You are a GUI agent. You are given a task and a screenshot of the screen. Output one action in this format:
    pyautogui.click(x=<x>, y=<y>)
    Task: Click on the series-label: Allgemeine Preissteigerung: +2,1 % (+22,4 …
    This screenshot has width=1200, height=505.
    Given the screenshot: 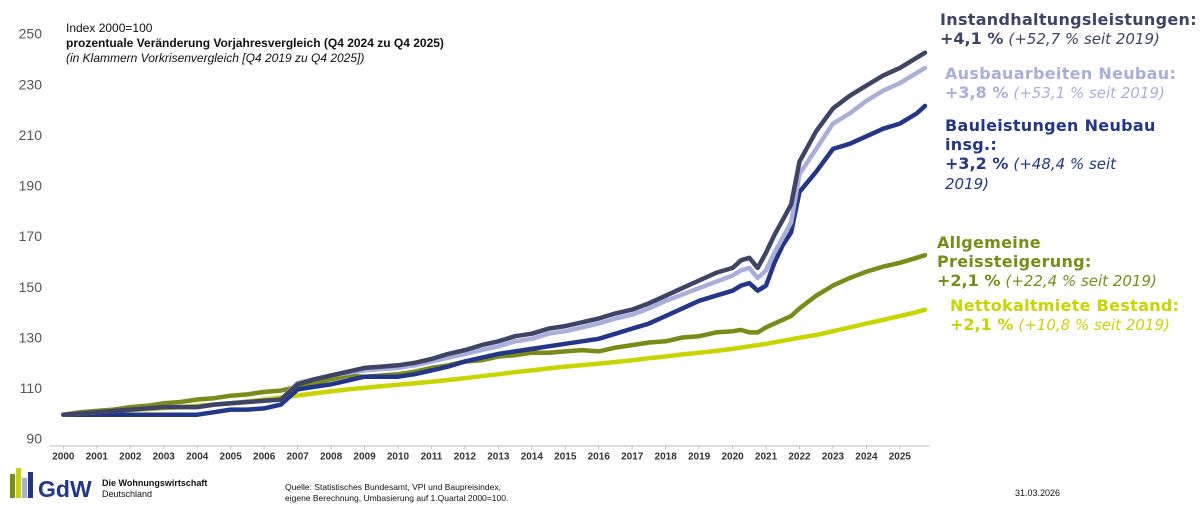 What is the action you would take?
    pyautogui.click(x=1067, y=262)
    